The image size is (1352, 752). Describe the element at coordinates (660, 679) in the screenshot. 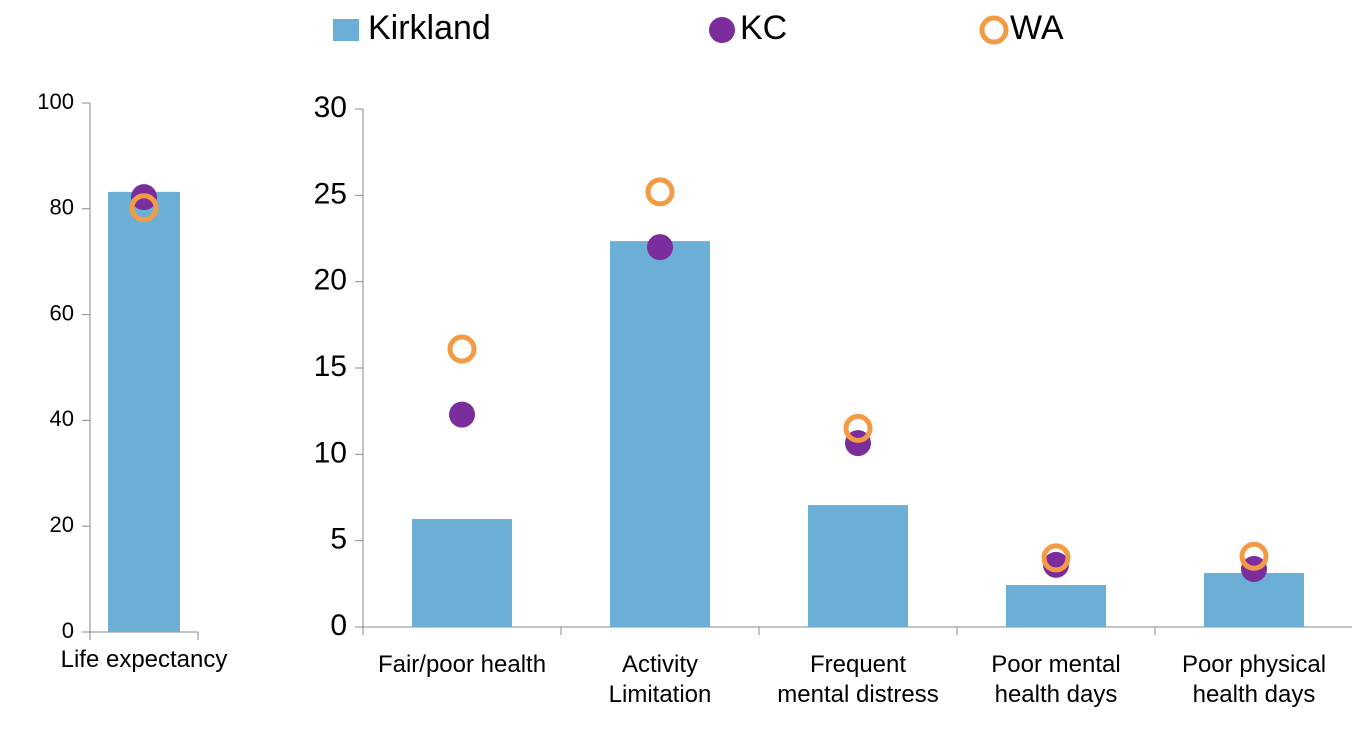

I see `x-tick-label: Activity Limitation` at that location.